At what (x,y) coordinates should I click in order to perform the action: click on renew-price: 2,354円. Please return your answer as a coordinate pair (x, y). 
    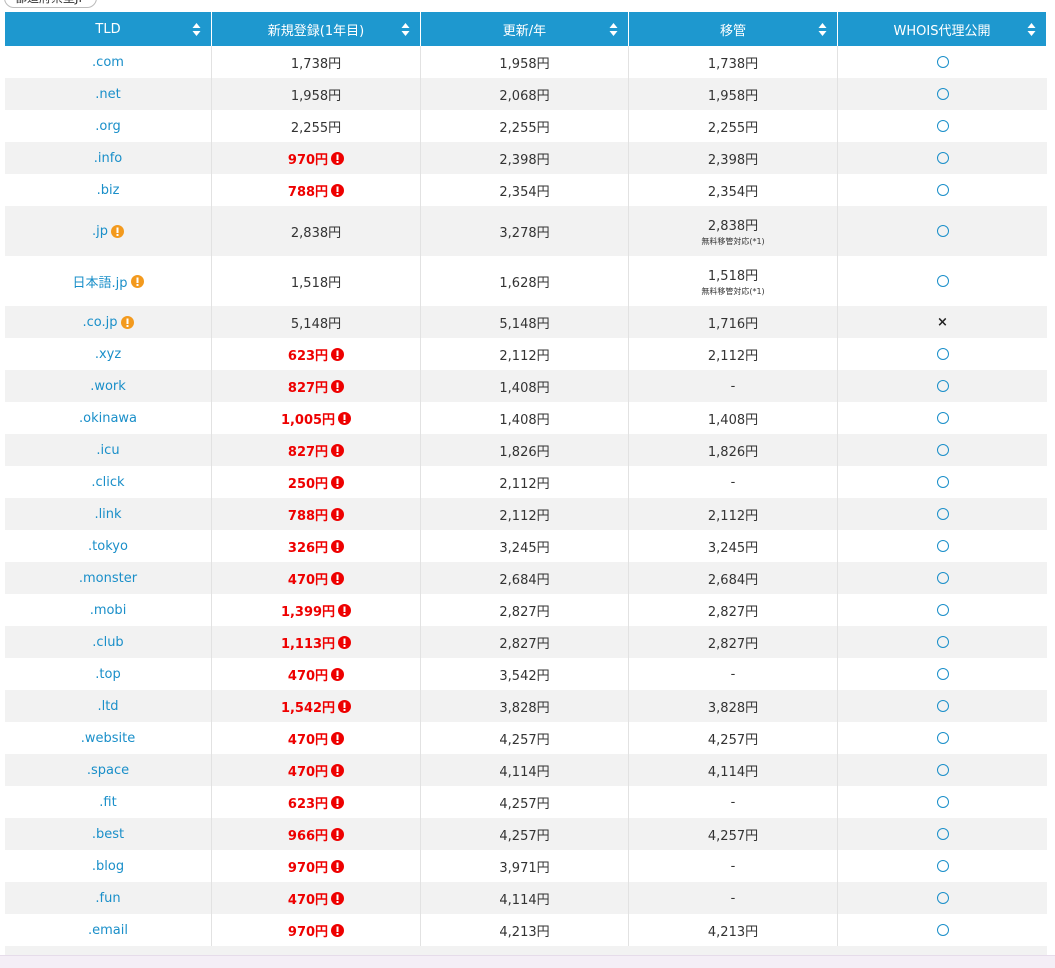
    Looking at the image, I should click on (524, 192).